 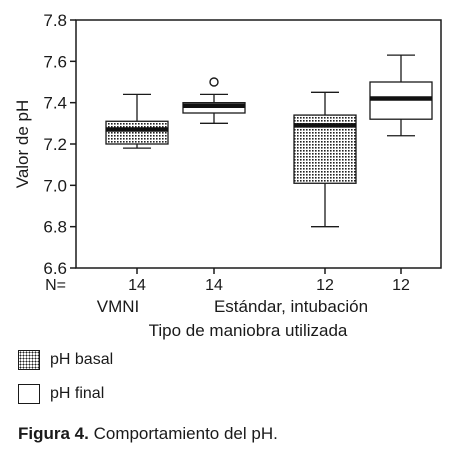 I want to click on legend-item-basal: pH basal, so click(x=65, y=360).